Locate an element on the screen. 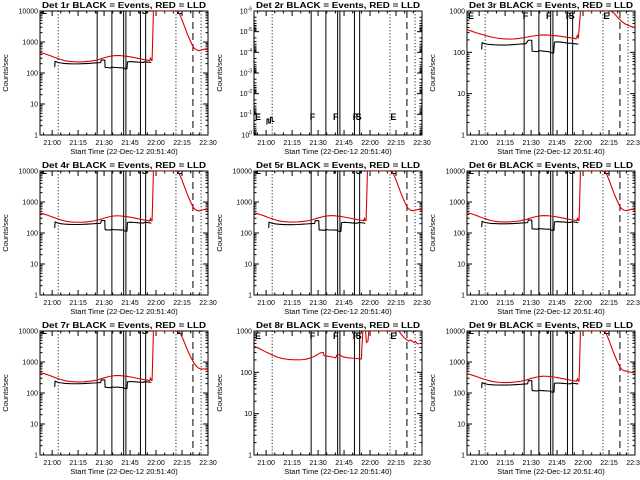 The height and width of the screenshot is (480, 640). panel-title: Det 5r BLACK = Events, RED = LLD is located at coordinates (338, 165).